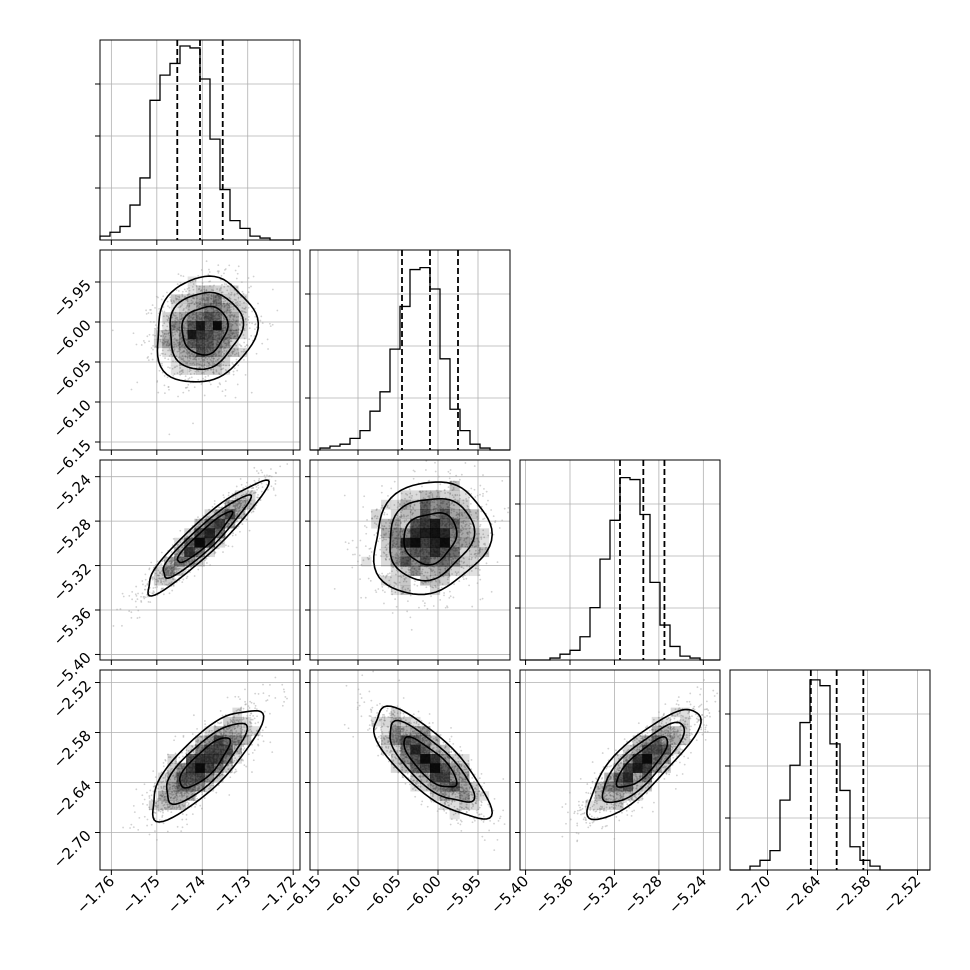  I want to click on y-tick-label: −6.00, so click(72, 338).